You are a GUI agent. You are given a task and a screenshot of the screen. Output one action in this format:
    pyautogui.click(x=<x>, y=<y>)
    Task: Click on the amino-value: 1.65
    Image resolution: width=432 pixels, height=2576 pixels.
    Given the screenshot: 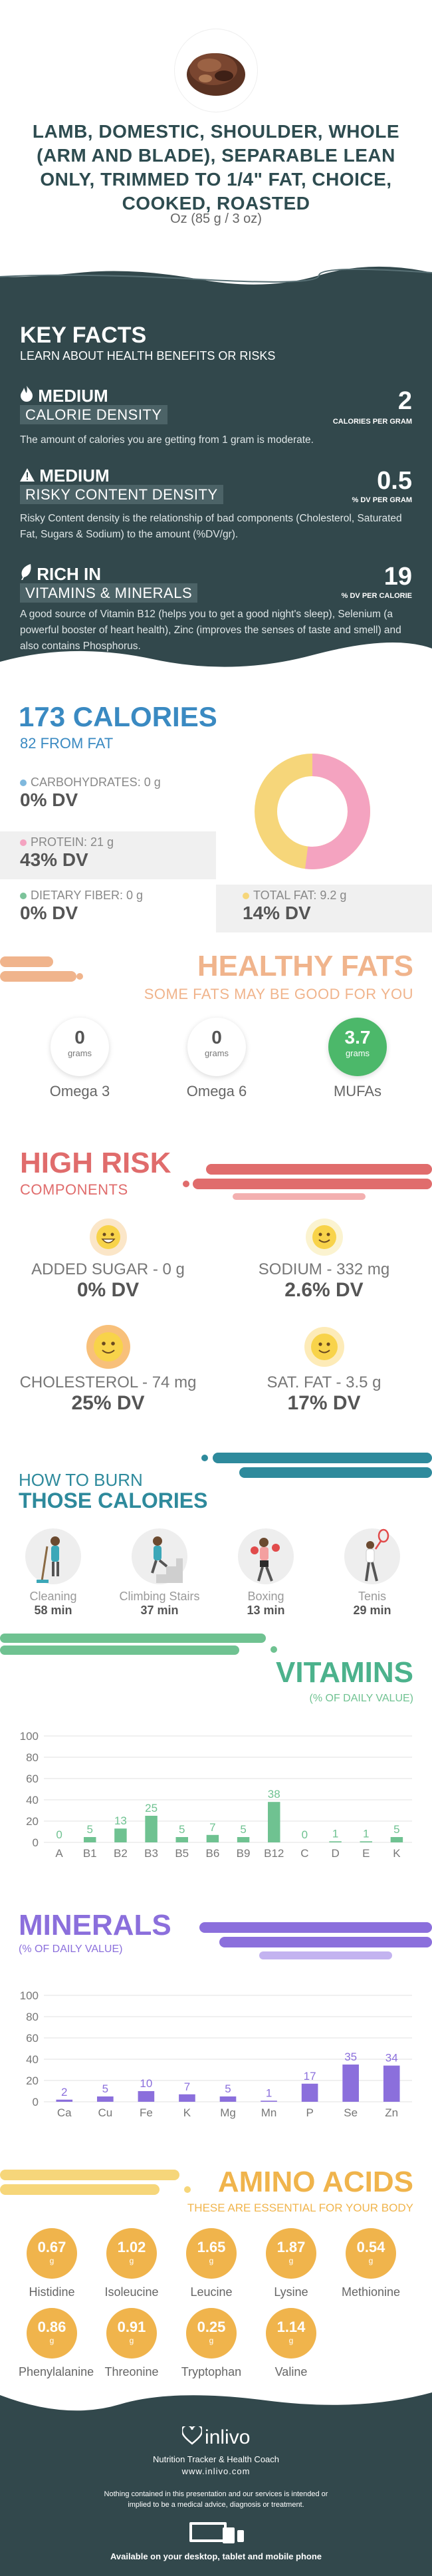 What is the action you would take?
    pyautogui.click(x=211, y=2247)
    